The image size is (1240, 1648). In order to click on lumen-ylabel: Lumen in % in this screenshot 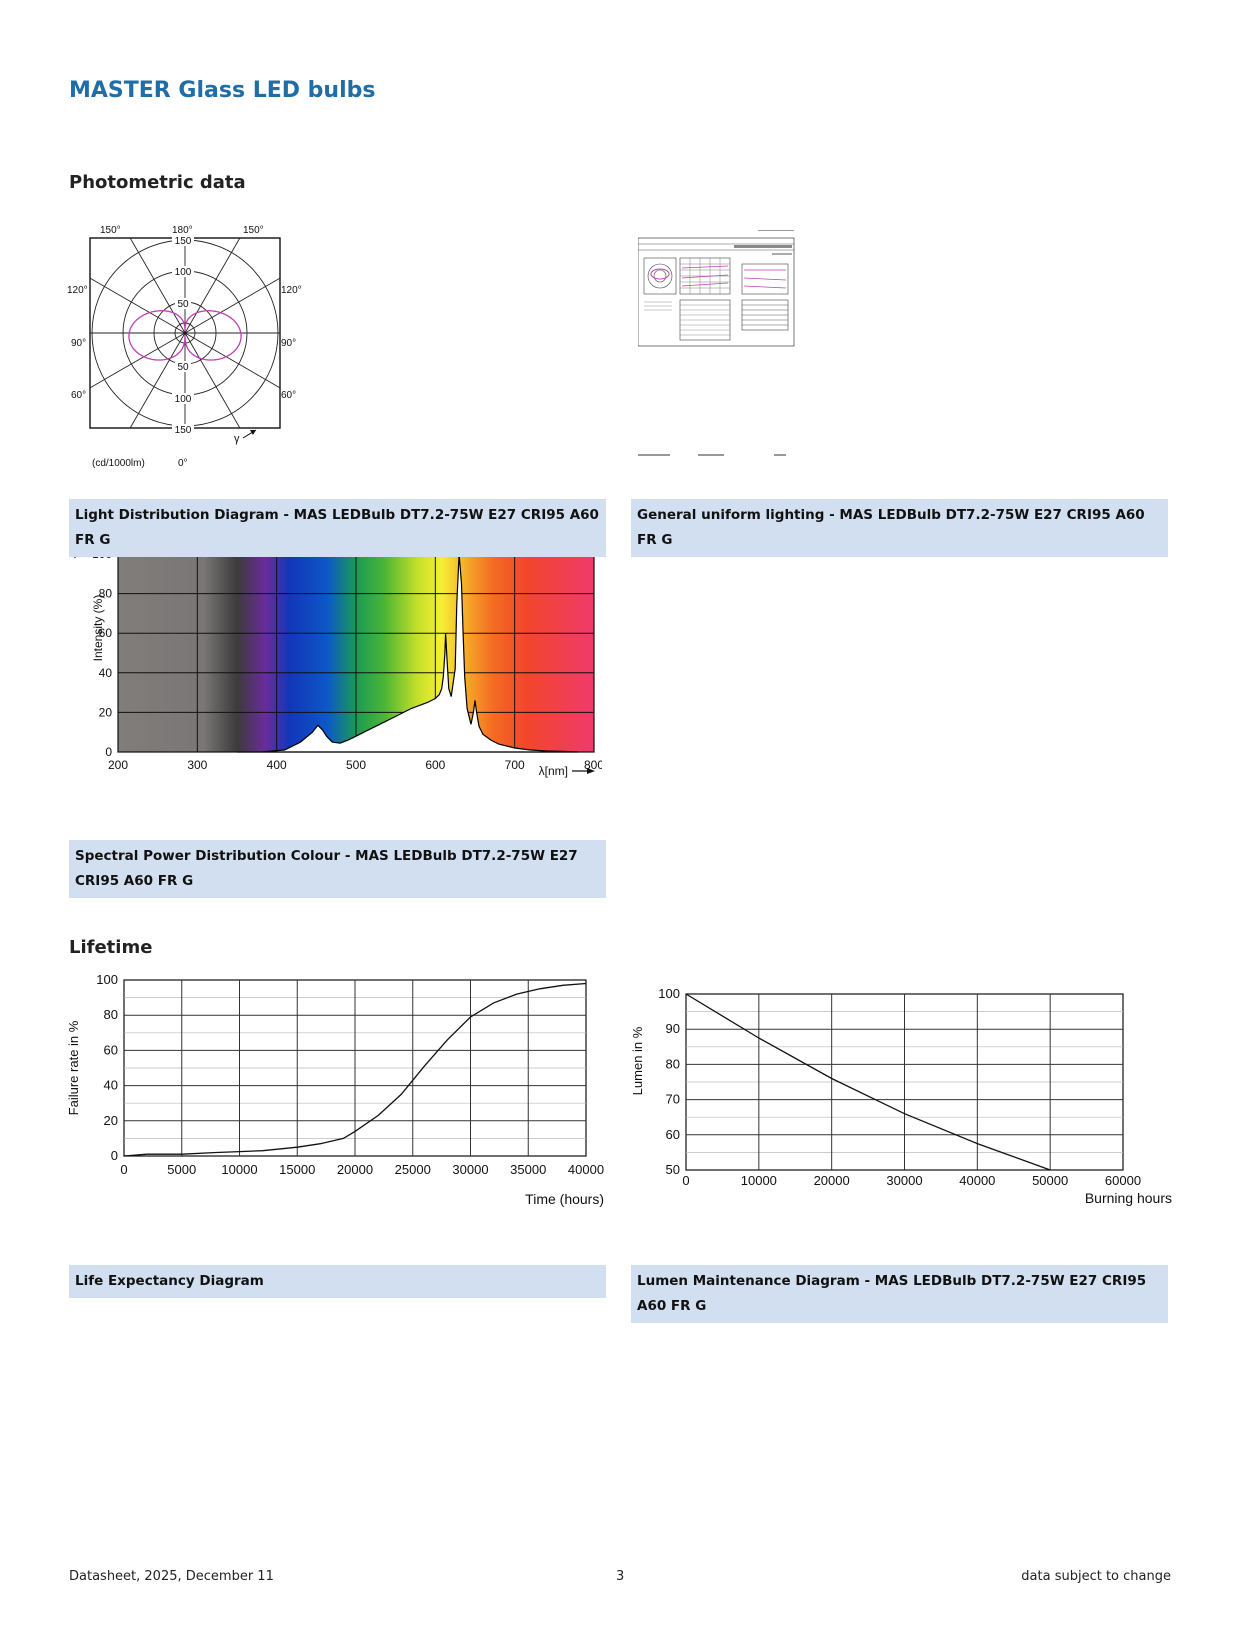, I will do `click(637, 1060)`.